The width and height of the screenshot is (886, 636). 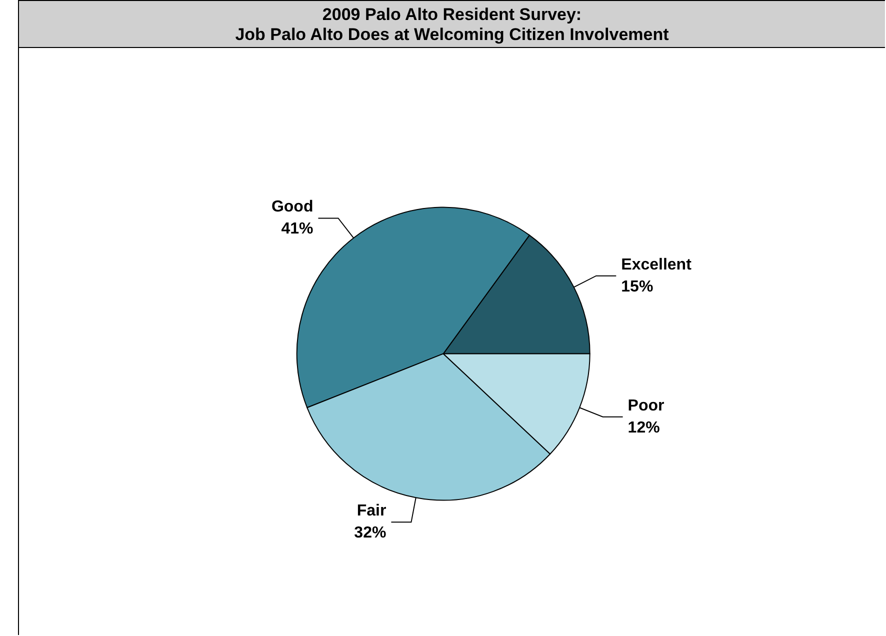 I want to click on data-label: 12%, so click(x=644, y=427).